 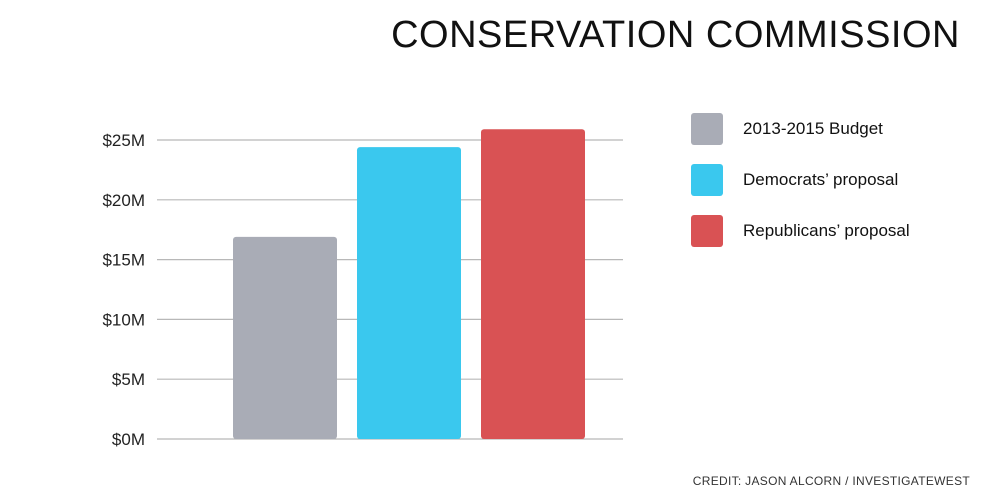 I want to click on chart-title: CONSERVATION COMMISSION, so click(x=675, y=35).